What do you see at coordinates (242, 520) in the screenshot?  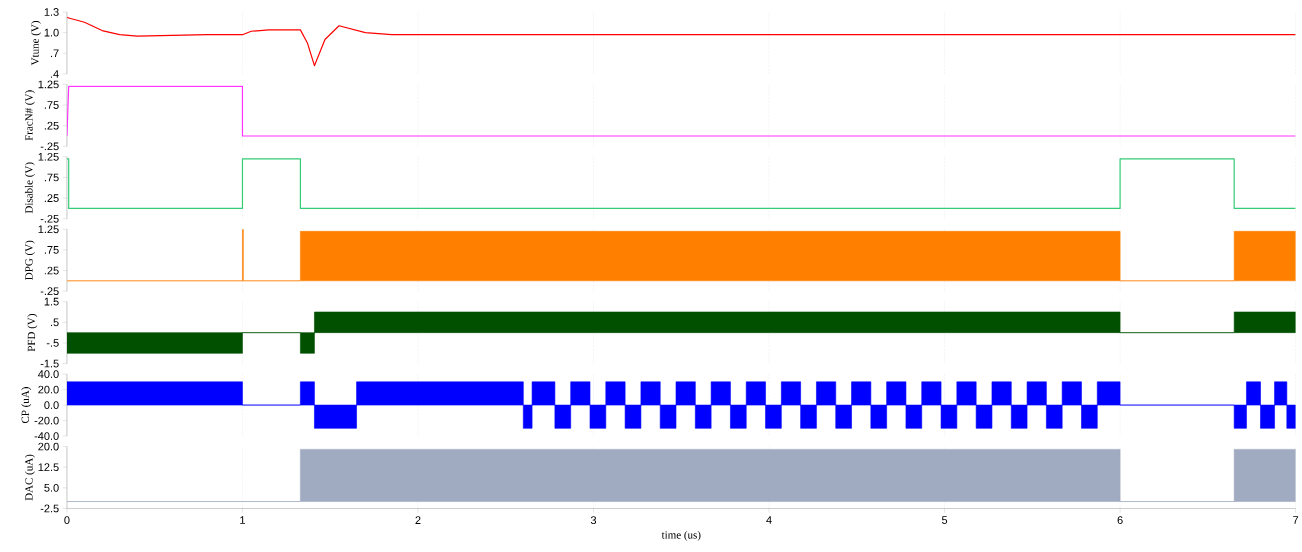 I see `x-tick-label: 1` at bounding box center [242, 520].